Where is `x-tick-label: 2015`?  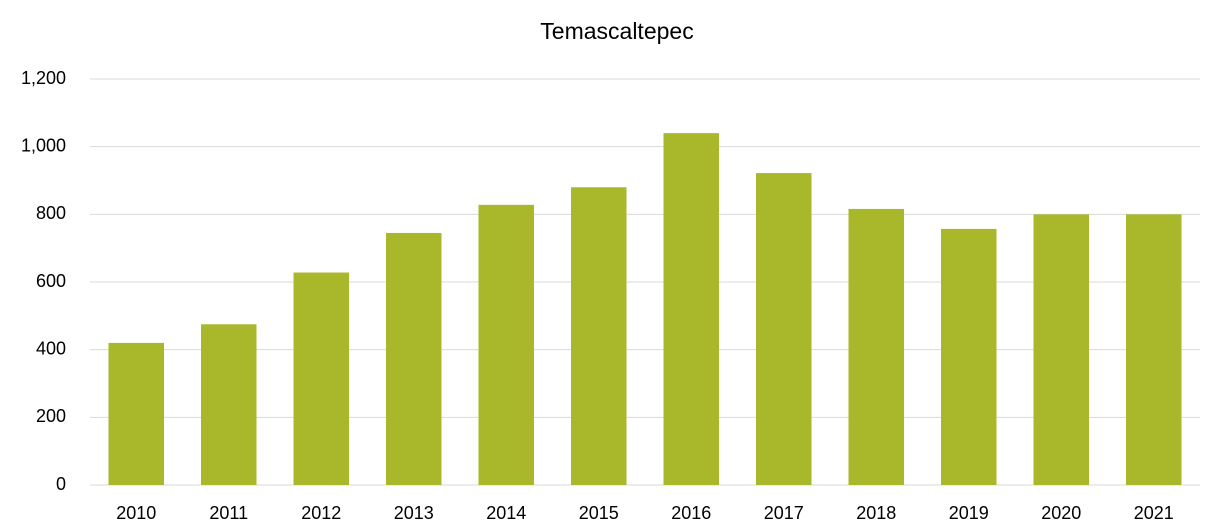
x-tick-label: 2015 is located at coordinates (599, 513).